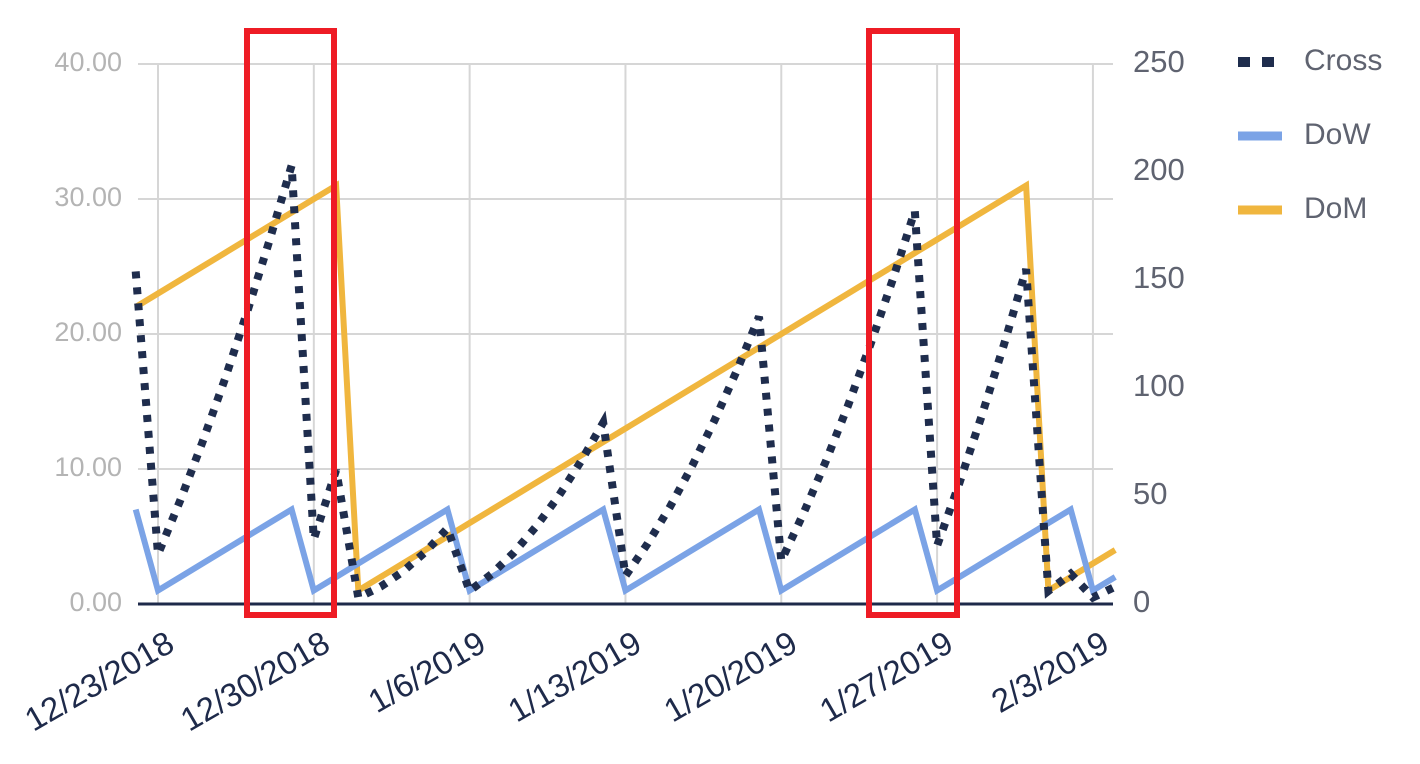 The height and width of the screenshot is (764, 1420). I want to click on series-line, so click(624, 550).